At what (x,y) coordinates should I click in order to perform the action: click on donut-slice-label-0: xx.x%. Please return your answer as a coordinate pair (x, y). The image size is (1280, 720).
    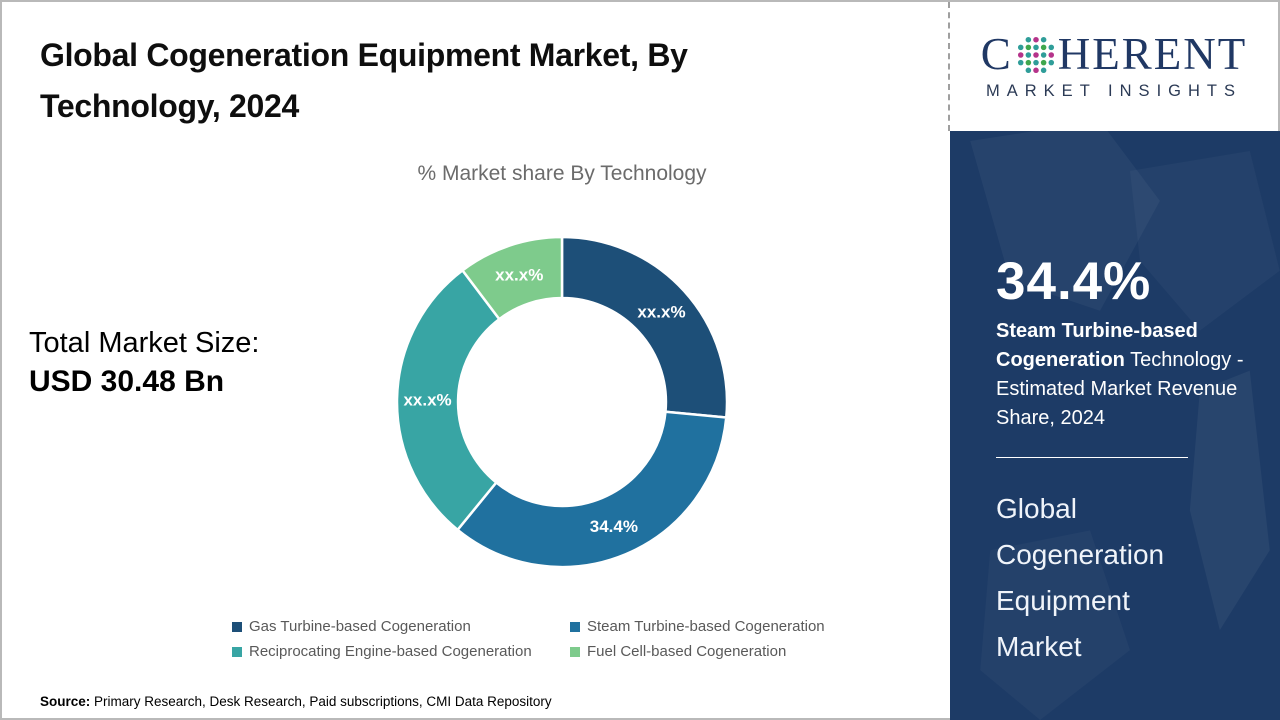
    Looking at the image, I should click on (661, 311).